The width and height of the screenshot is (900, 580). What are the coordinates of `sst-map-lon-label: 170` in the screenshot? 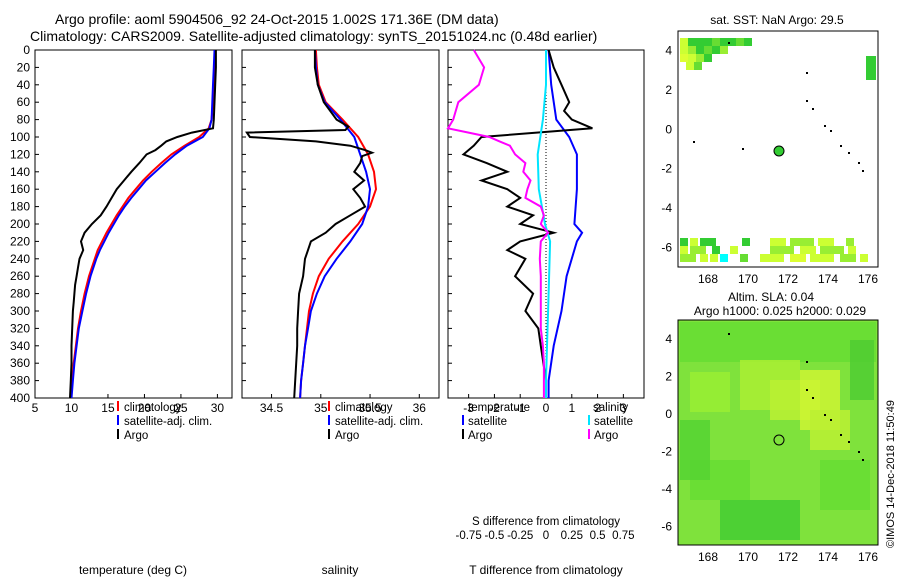 It's located at (748, 279).